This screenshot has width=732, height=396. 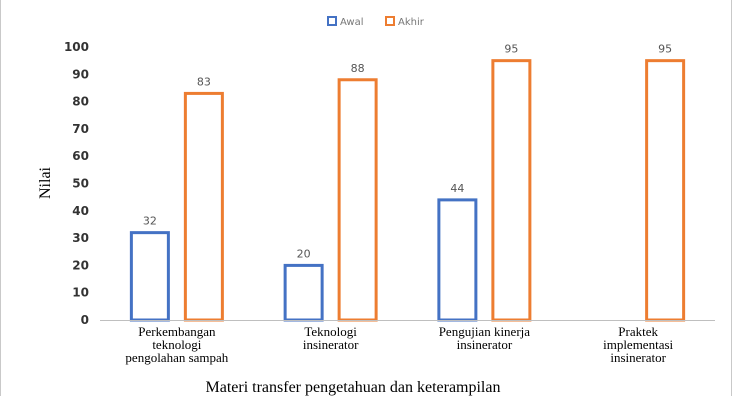 I want to click on y-tick-label: 80, so click(x=80, y=102).